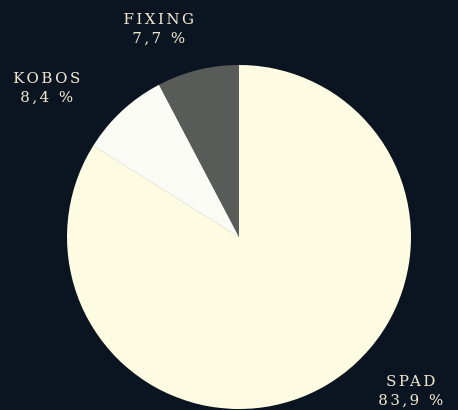 The width and height of the screenshot is (458, 410). Describe the element at coordinates (48, 97) in the screenshot. I see `slice-value-kobos: 8,4 %` at that location.